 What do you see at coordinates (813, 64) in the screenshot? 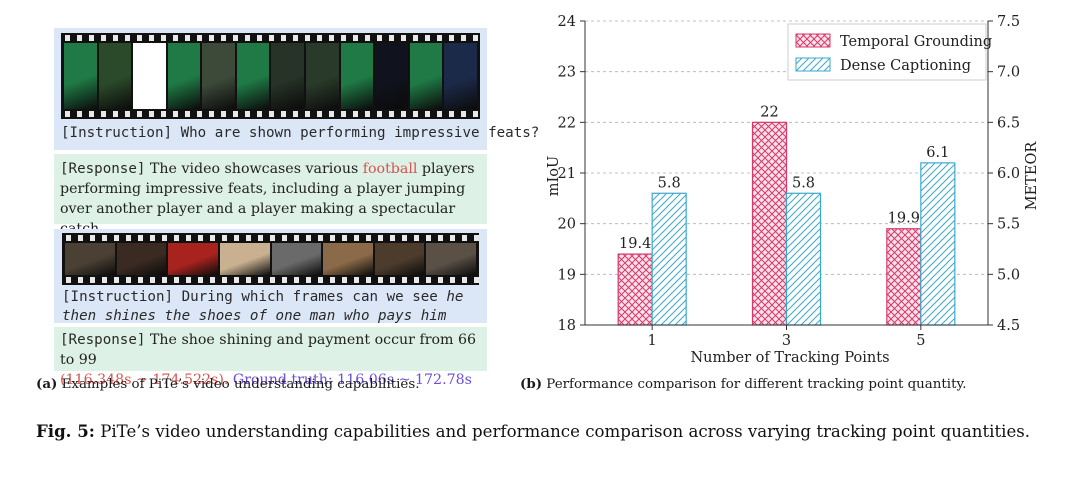
I see `legend-swatch-dense-captioning` at bounding box center [813, 64].